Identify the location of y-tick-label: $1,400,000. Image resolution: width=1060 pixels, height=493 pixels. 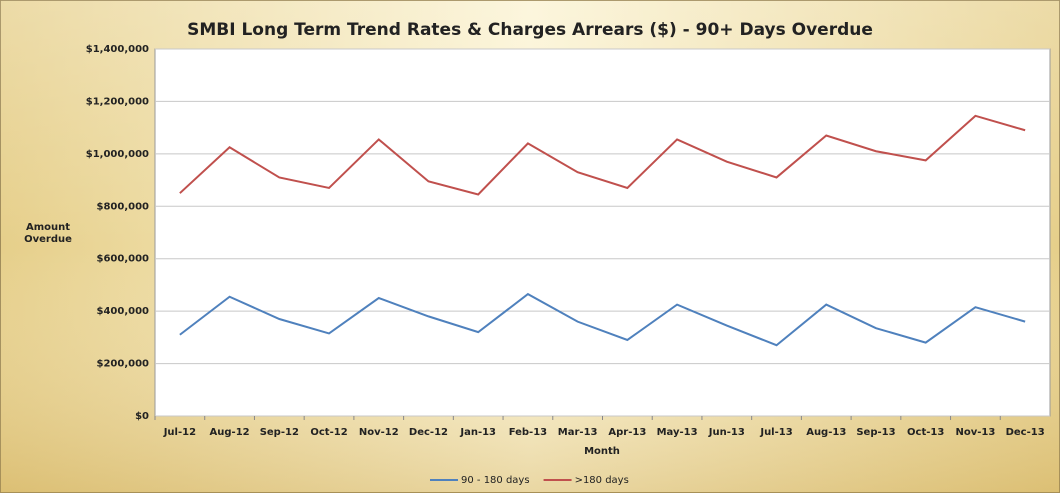
(117, 49).